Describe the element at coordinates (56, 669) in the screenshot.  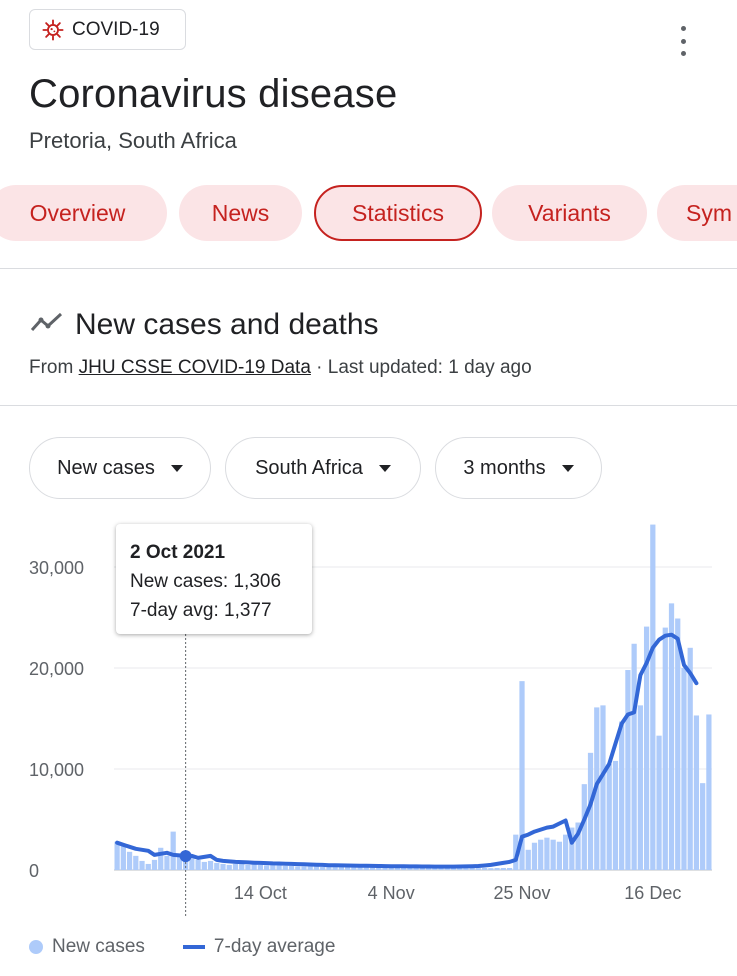
I see `y-tick-label: 20,000` at that location.